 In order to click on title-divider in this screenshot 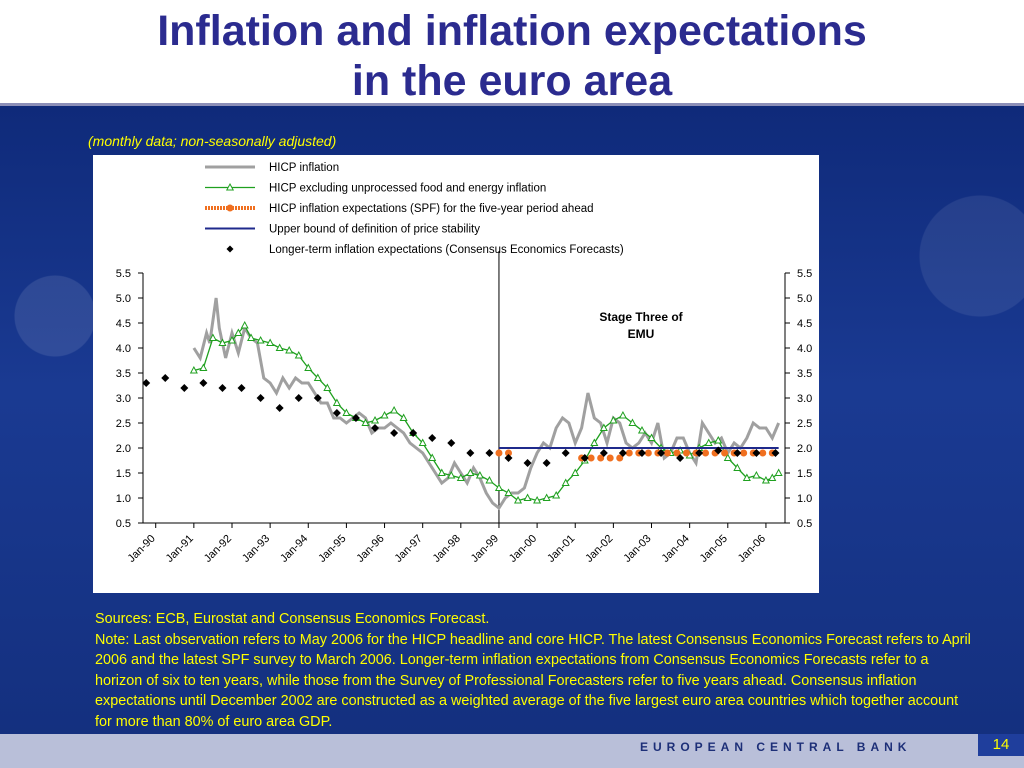, I will do `click(512, 104)`.